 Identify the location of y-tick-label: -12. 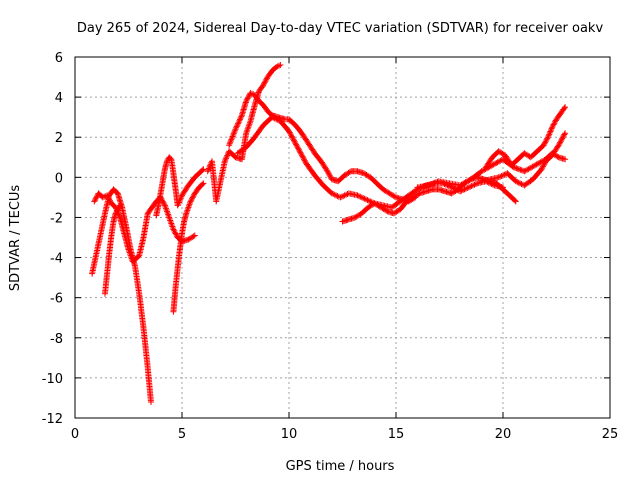
(52, 419).